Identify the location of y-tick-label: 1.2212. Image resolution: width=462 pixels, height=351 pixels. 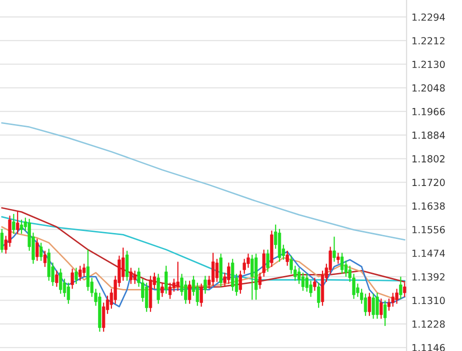
(428, 40).